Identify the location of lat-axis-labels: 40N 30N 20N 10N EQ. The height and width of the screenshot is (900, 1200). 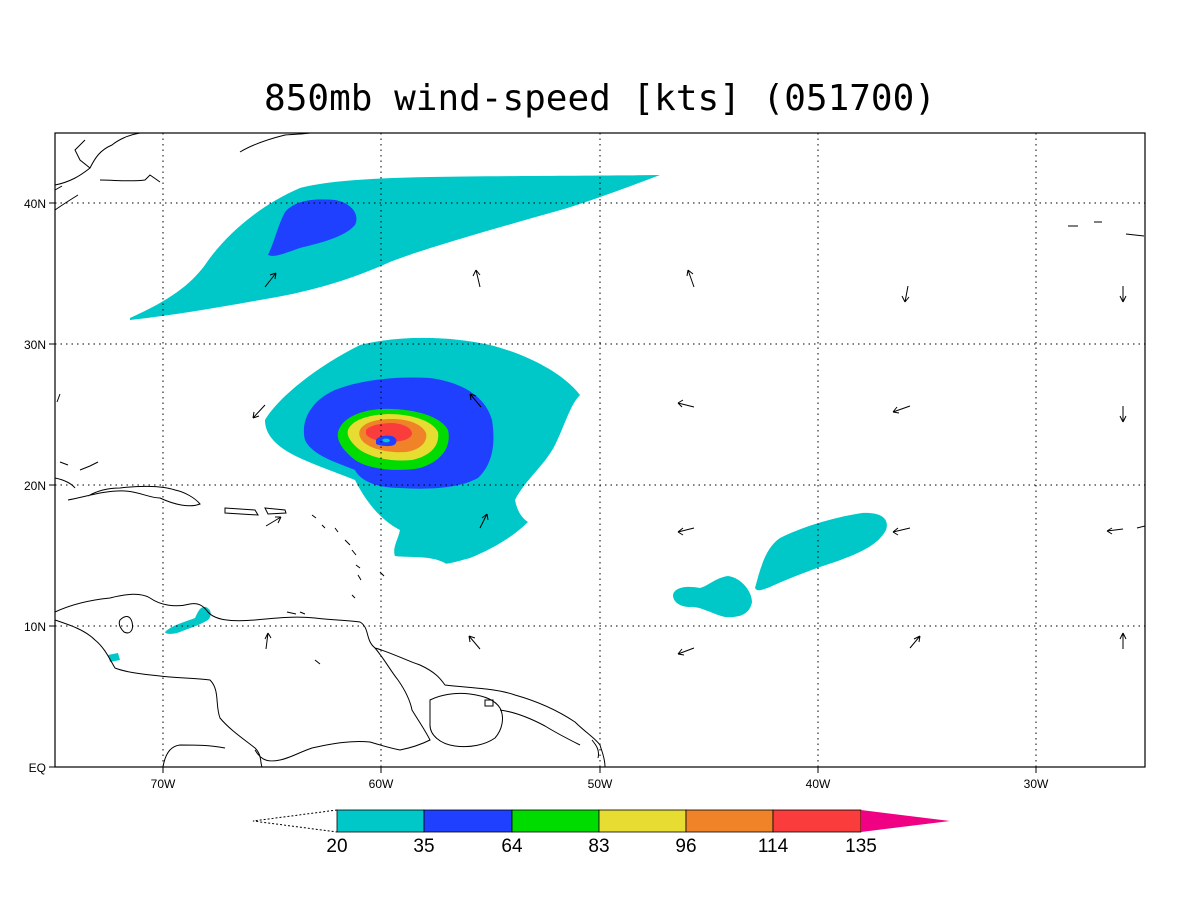
(35, 486).